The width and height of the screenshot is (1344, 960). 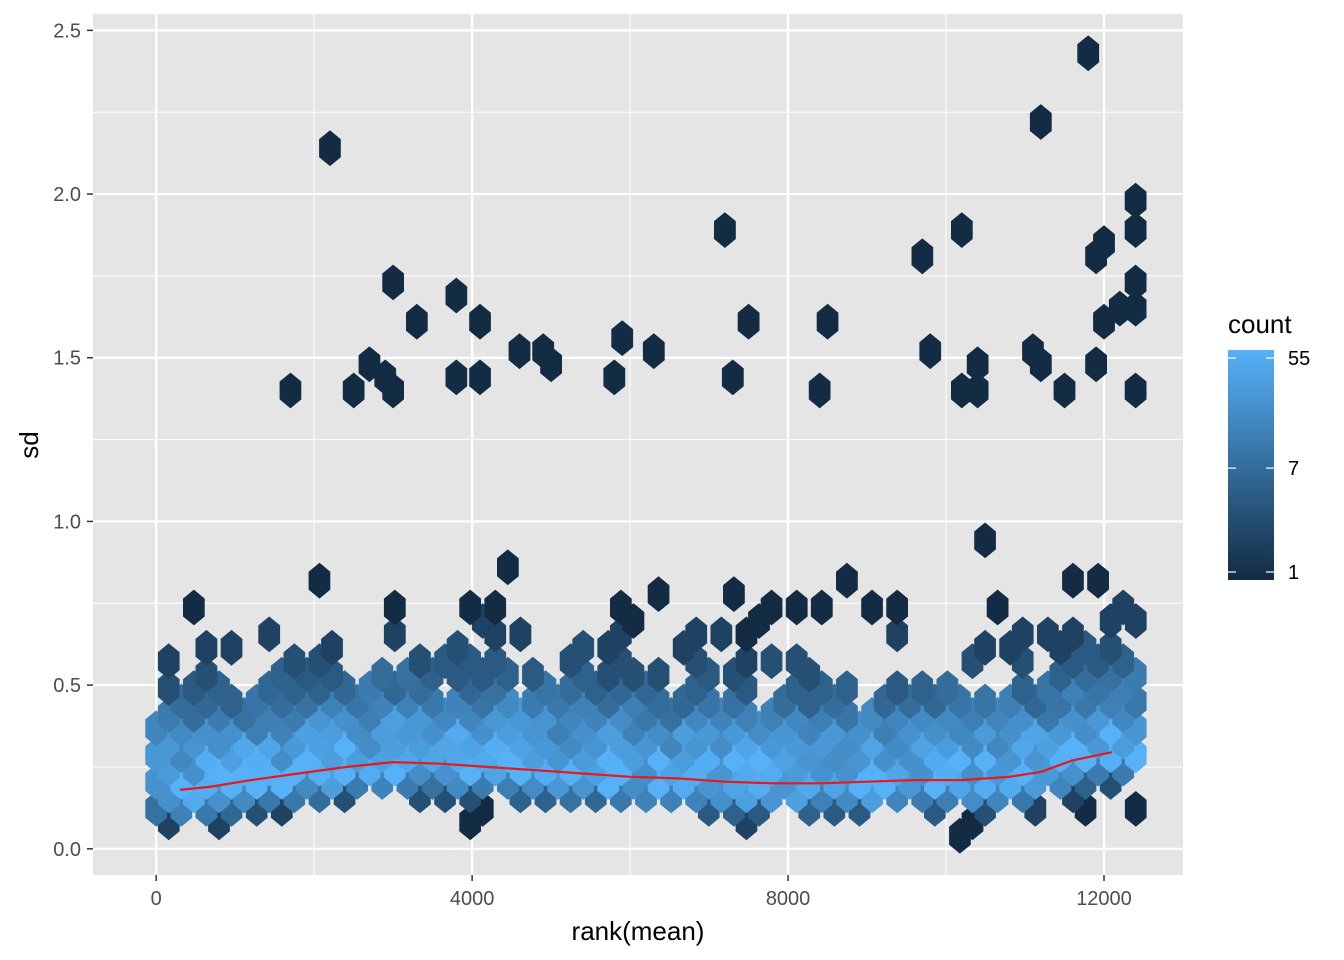 What do you see at coordinates (1260, 324) in the screenshot?
I see `legend-title: count` at bounding box center [1260, 324].